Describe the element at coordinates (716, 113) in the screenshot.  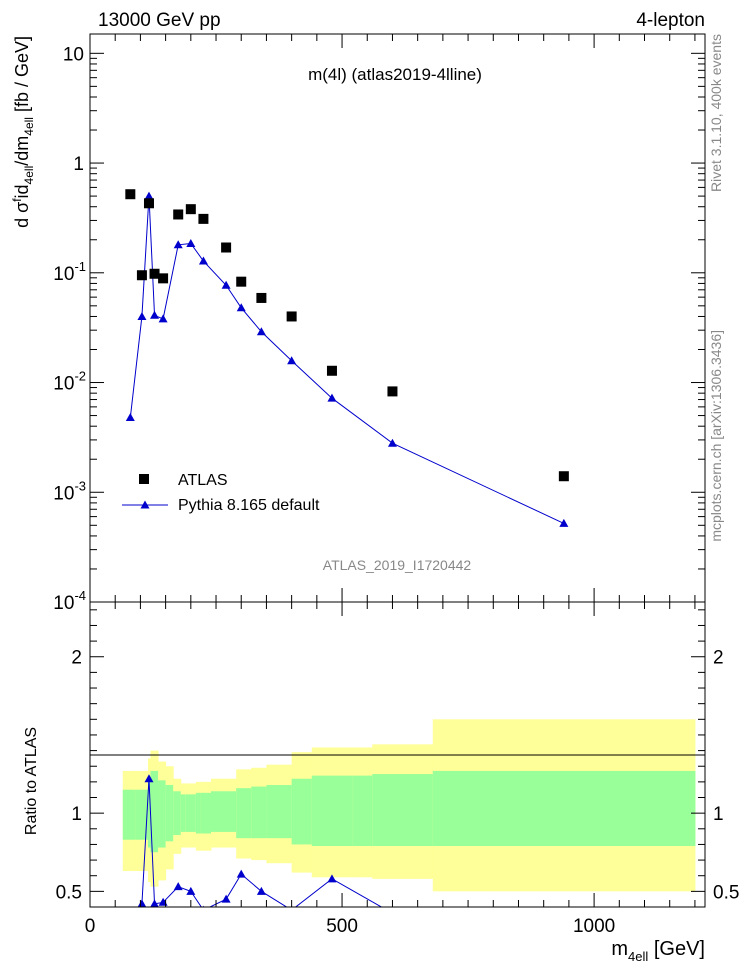
I see `side-label-rivet: Rivet 3.1.10, 400k events` at that location.